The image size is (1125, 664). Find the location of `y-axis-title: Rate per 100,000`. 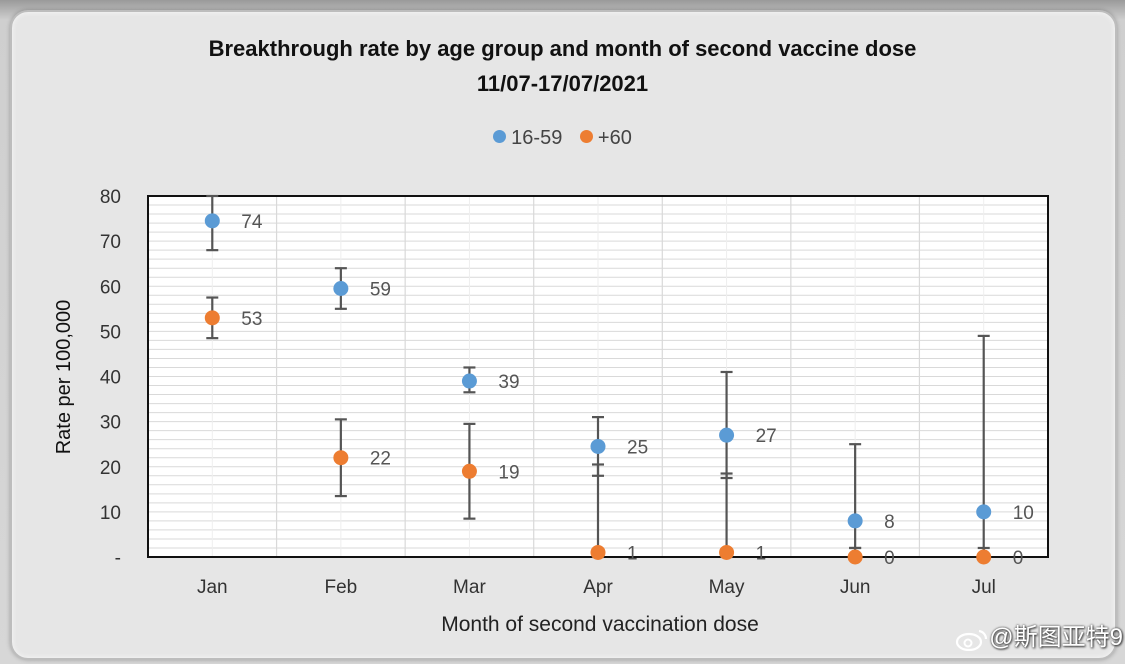

y-axis-title: Rate per 100,000 is located at coordinates (64, 377).